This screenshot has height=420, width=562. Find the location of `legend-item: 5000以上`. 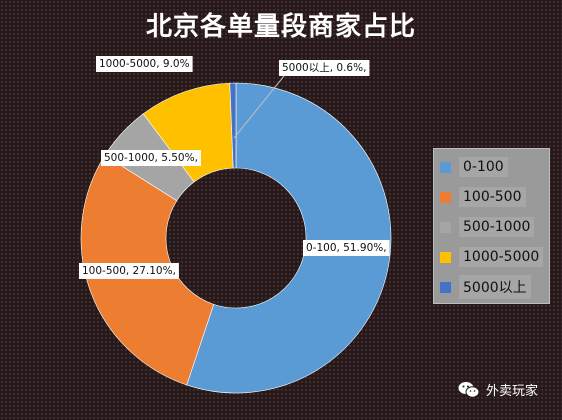

legend-item: 5000以上 is located at coordinates (494, 287).